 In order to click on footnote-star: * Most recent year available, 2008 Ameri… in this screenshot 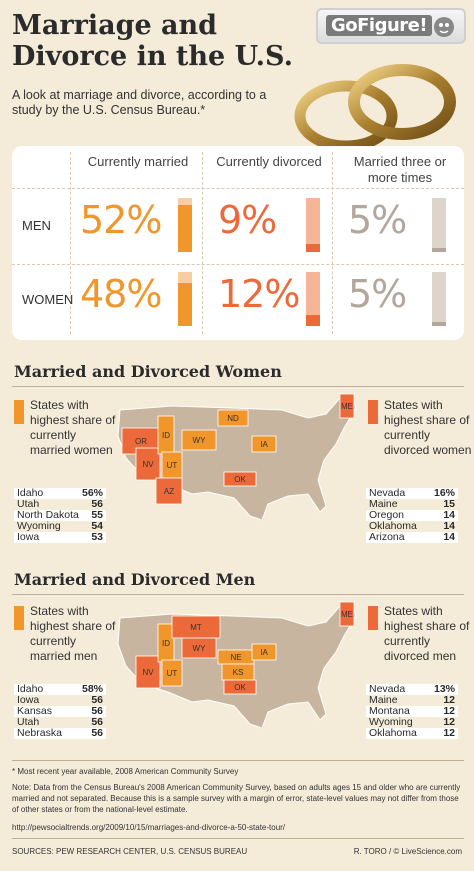, I will do `click(125, 771)`.